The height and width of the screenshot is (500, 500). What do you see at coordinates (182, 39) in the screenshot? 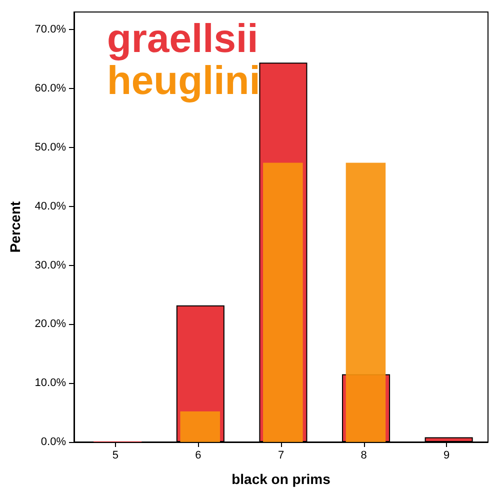
I see `series-label: graellsii` at bounding box center [182, 39].